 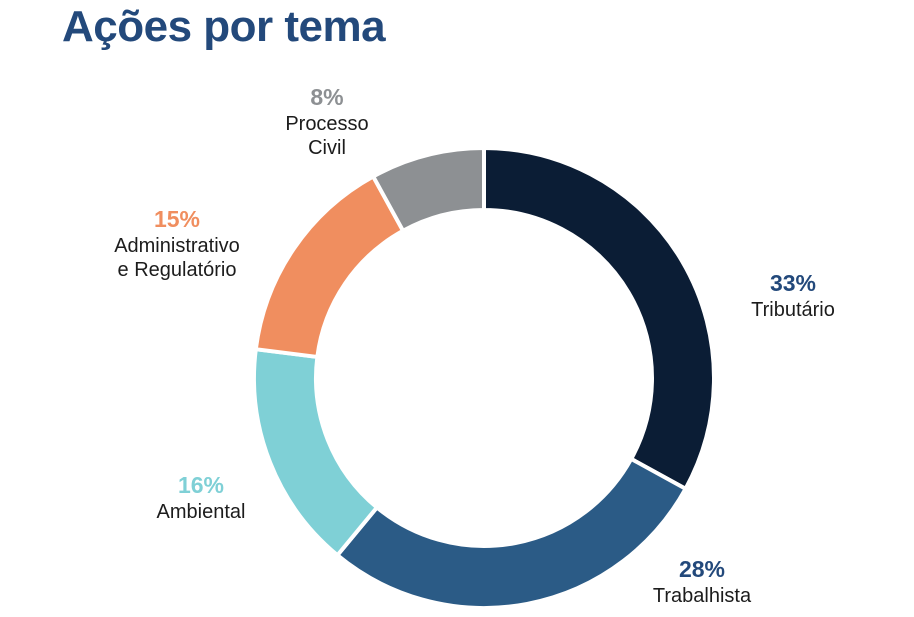 What do you see at coordinates (327, 135) in the screenshot?
I see `category-label-processo-civil: Processo Civil` at bounding box center [327, 135].